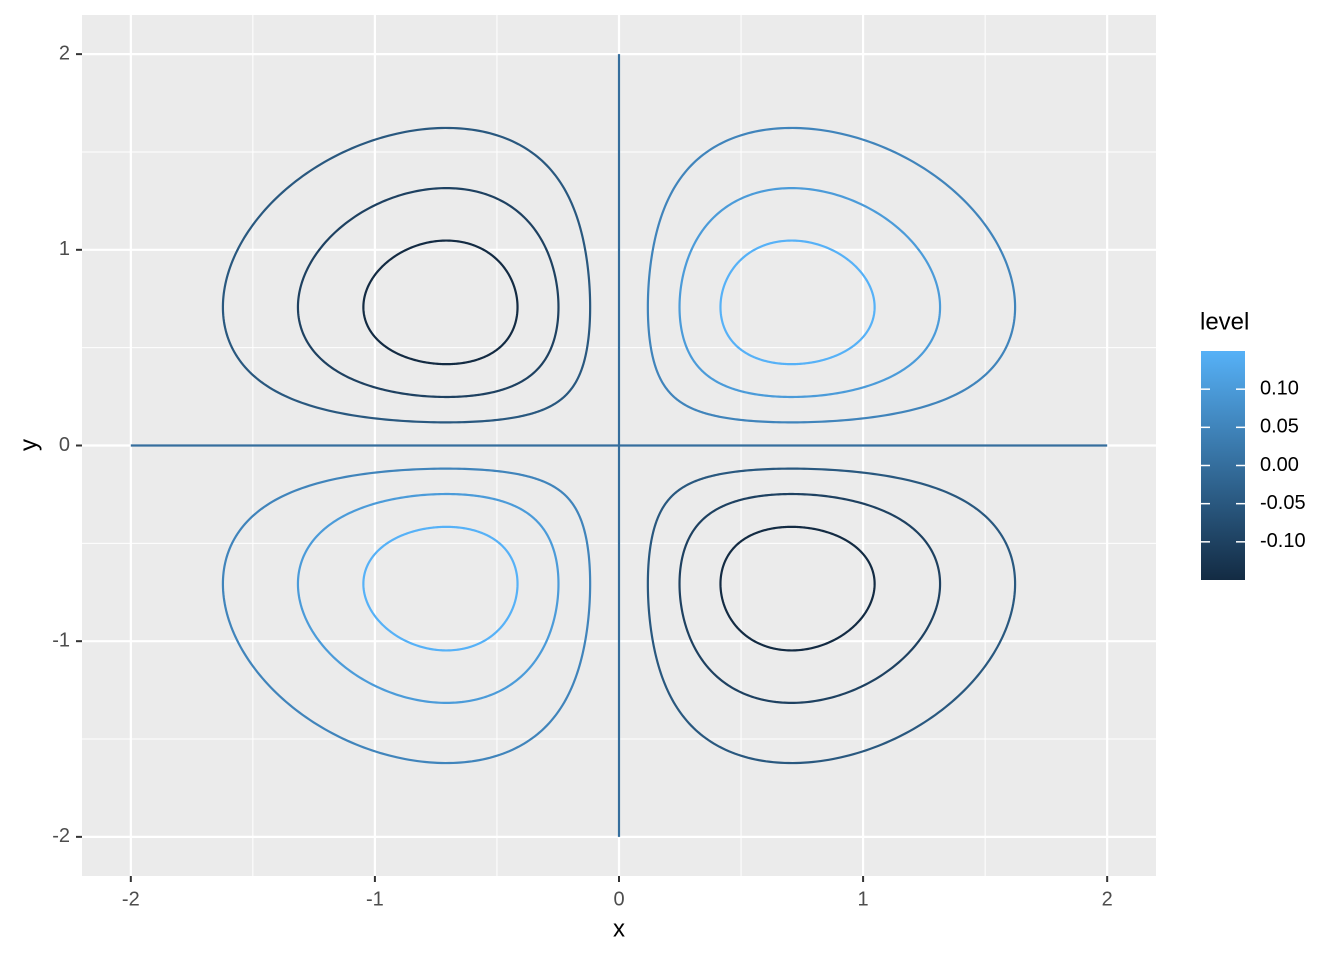 The height and width of the screenshot is (965, 1344). I want to click on legend-label: 0.00, so click(1279, 465).